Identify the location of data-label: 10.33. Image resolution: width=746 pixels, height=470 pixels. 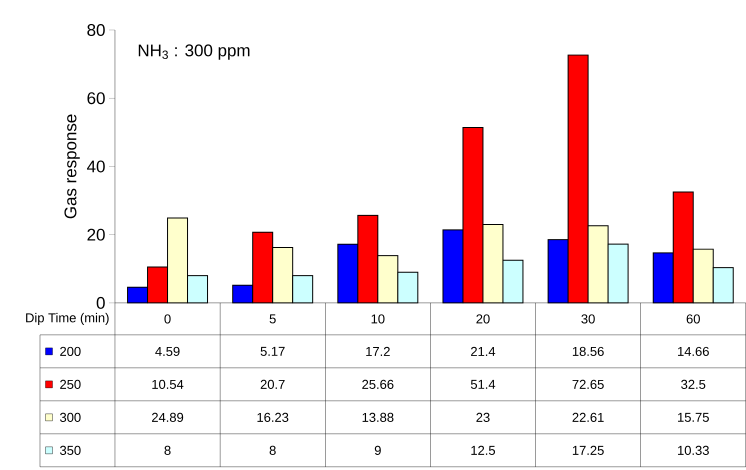
(693, 451).